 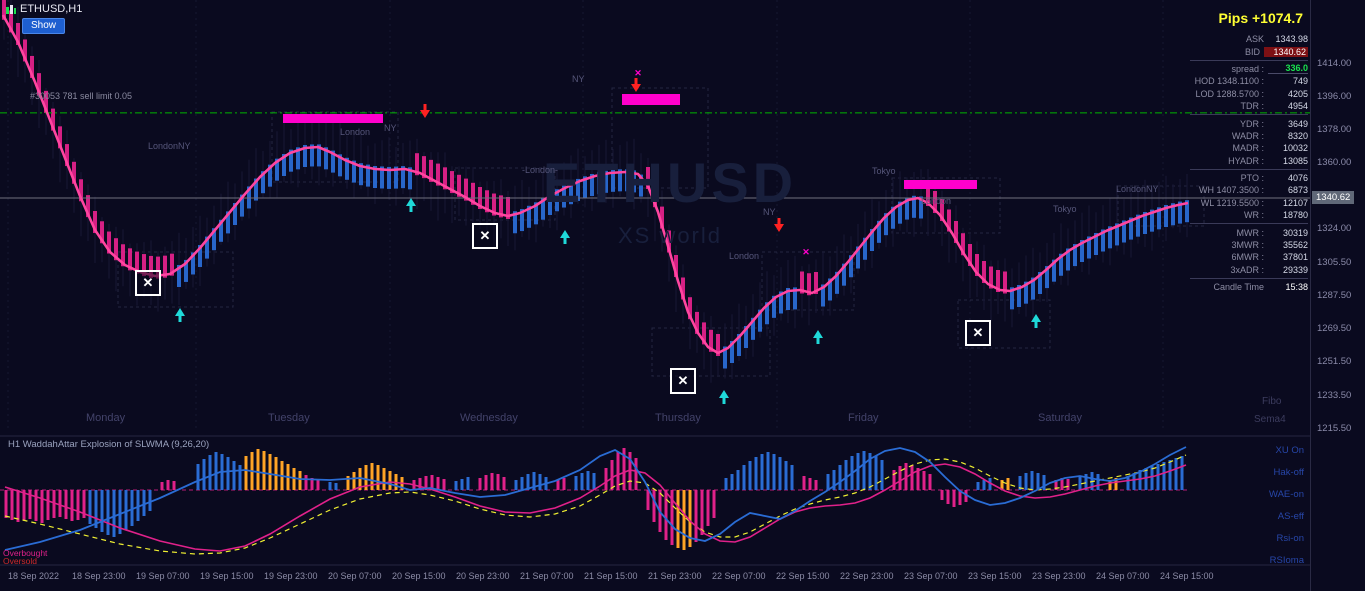 I want to click on quote-row: Candle Time 15:38, so click(x=1249, y=287).